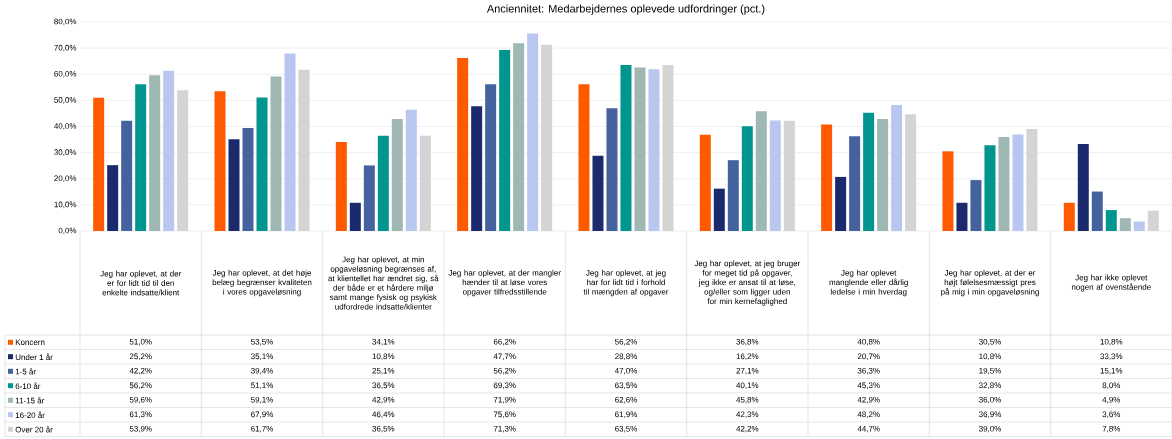 This screenshot has width=1172, height=439. What do you see at coordinates (625, 9) in the screenshot?
I see `chart-title: Anciennitet: Medarbejdernes oplevede udfordringer (pct.)` at bounding box center [625, 9].